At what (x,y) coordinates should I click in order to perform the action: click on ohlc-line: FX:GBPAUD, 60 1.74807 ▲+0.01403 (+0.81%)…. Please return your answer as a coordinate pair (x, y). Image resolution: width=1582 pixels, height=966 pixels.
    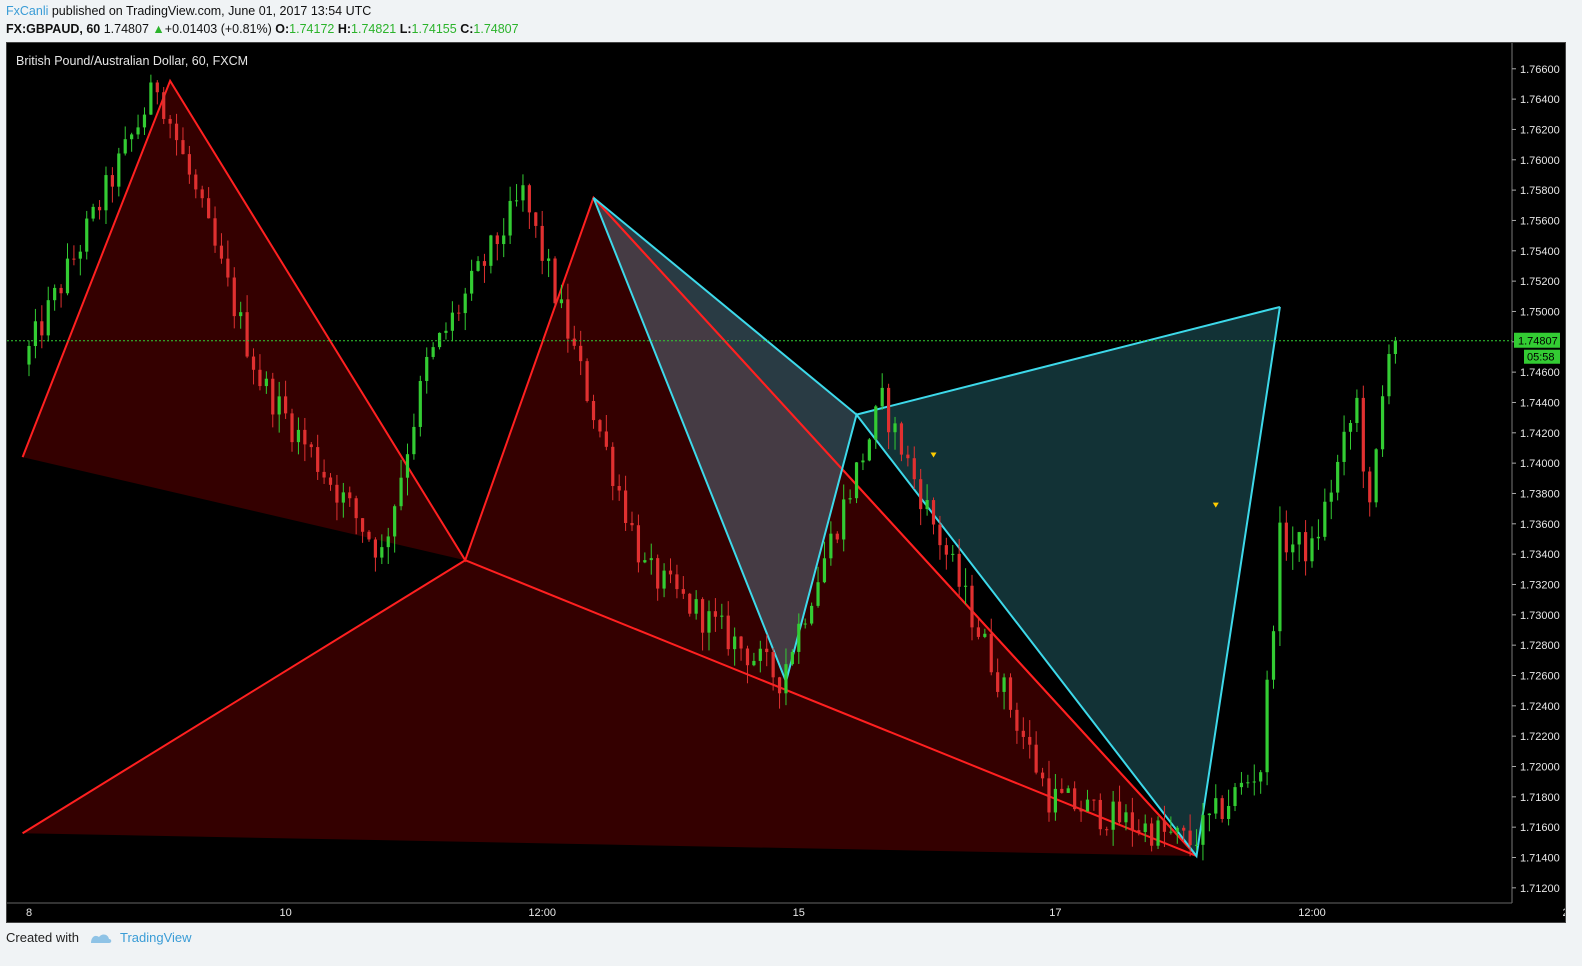
    Looking at the image, I should click on (262, 29).